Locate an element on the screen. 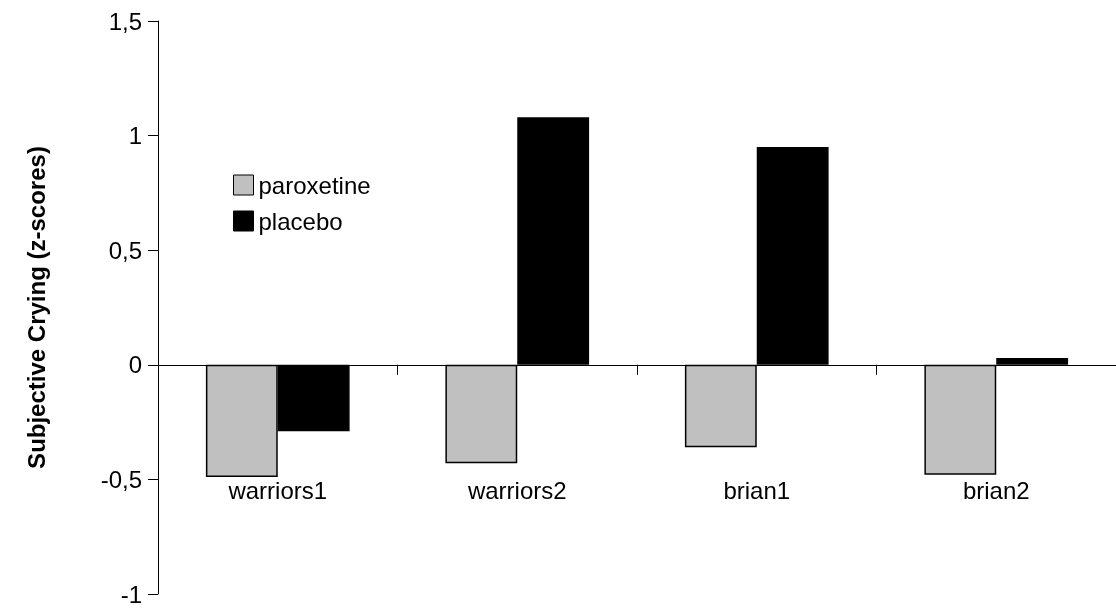  x-tick-label: warriors2 is located at coordinates (516, 490).